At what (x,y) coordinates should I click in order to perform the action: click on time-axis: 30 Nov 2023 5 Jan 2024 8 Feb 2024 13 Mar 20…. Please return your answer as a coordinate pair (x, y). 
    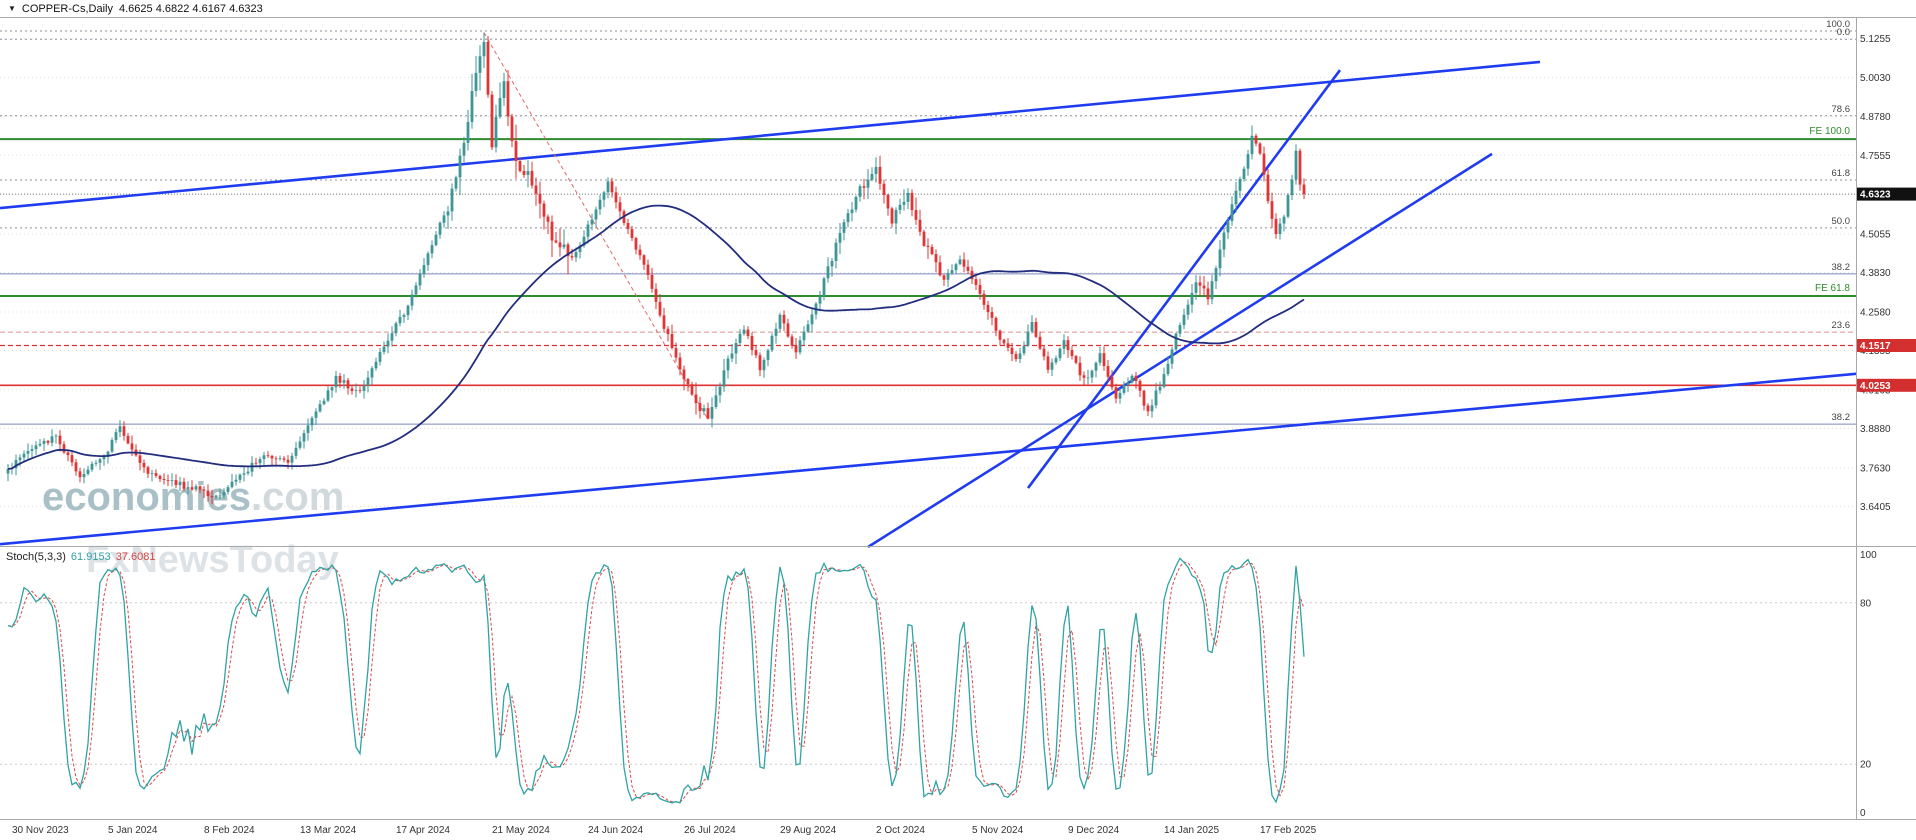
    Looking at the image, I should click on (664, 830).